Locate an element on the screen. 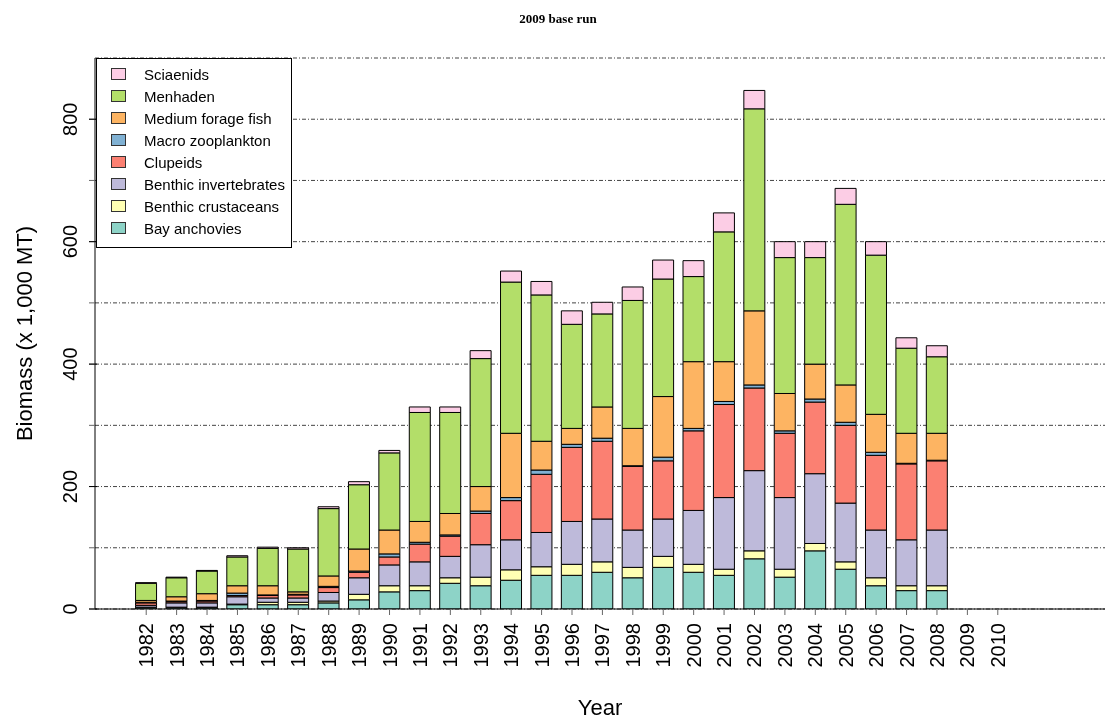  x-tick-label: 2004 is located at coordinates (815, 645).